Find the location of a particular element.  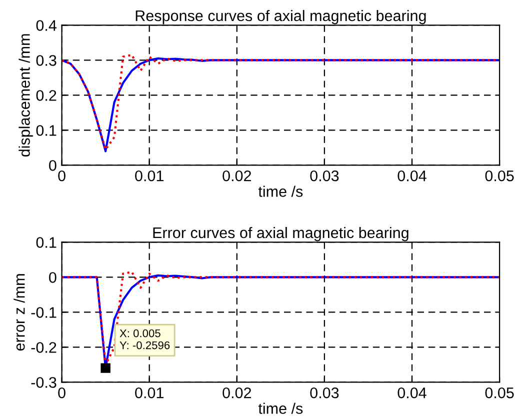

y-tick-label: 0.2 is located at coordinates (46, 95).